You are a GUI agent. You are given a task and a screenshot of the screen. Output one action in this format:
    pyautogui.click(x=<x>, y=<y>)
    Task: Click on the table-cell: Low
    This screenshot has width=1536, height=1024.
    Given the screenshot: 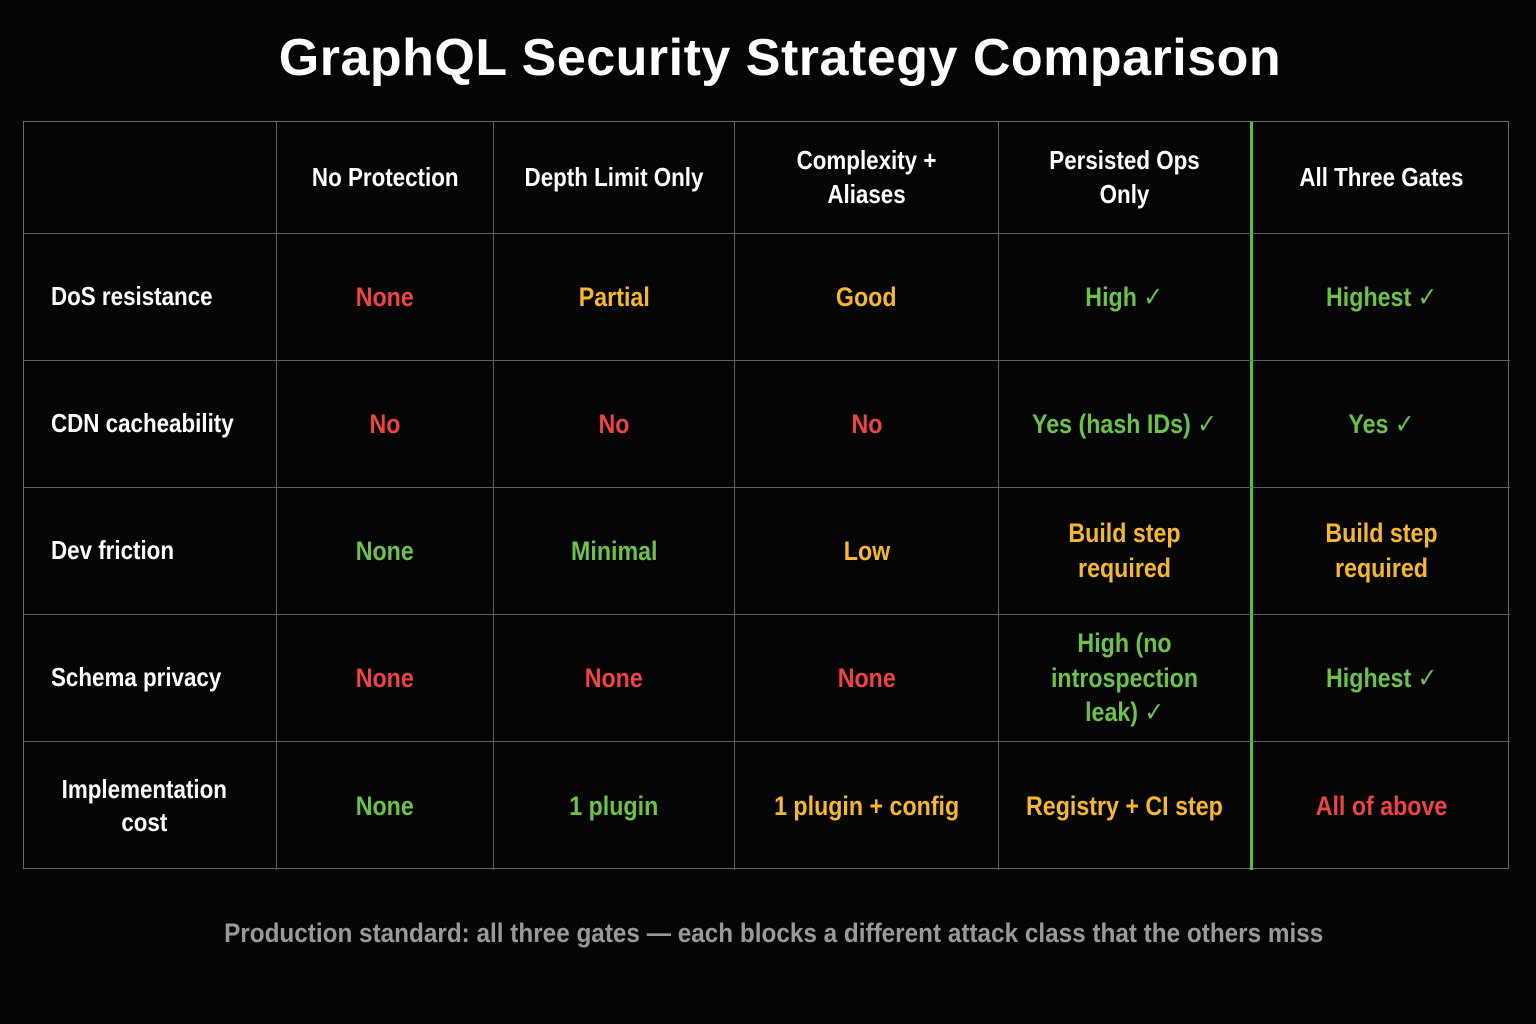 What is the action you would take?
    pyautogui.click(x=867, y=551)
    